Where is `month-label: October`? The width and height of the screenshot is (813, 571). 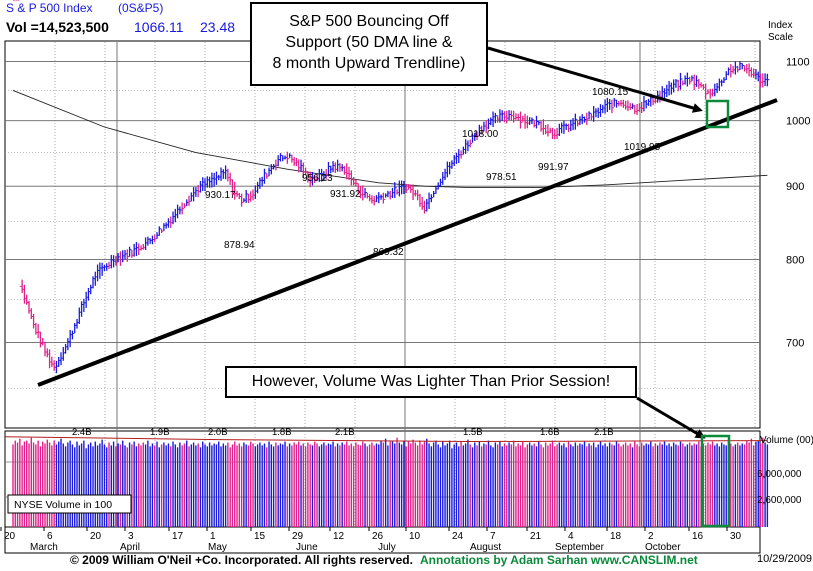
month-label: October is located at coordinates (663, 547).